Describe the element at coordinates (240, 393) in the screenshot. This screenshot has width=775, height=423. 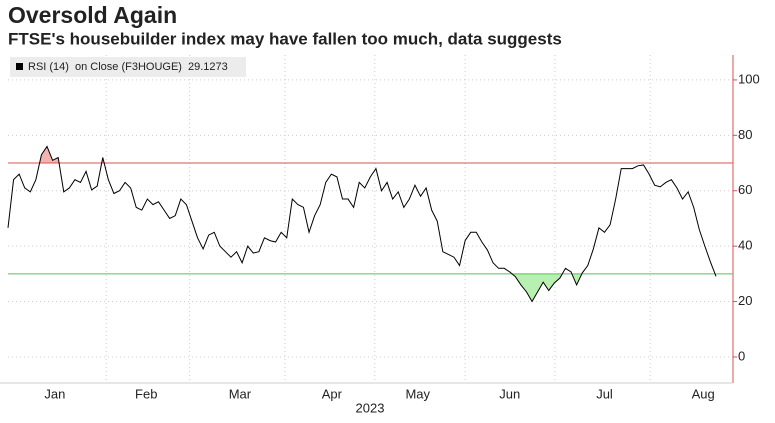
I see `x-tick-label: Mar` at that location.